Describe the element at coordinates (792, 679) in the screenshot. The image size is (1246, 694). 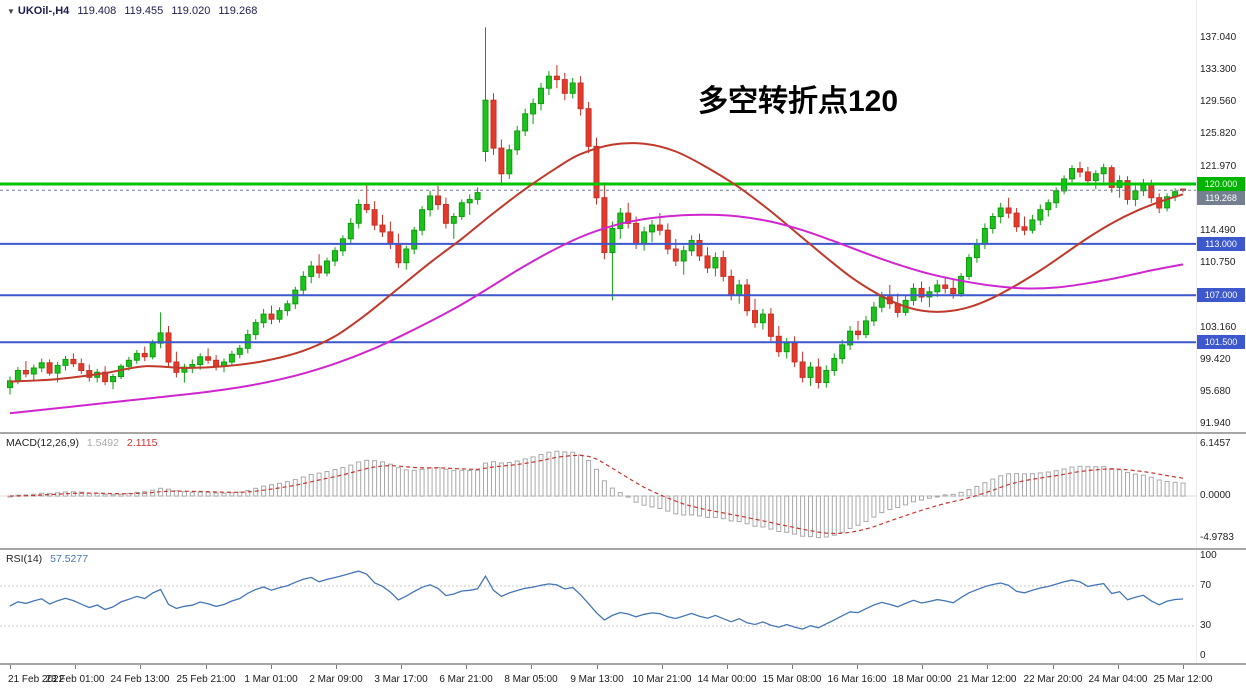
I see `time-axis-label: 15 Mar 08:00` at that location.